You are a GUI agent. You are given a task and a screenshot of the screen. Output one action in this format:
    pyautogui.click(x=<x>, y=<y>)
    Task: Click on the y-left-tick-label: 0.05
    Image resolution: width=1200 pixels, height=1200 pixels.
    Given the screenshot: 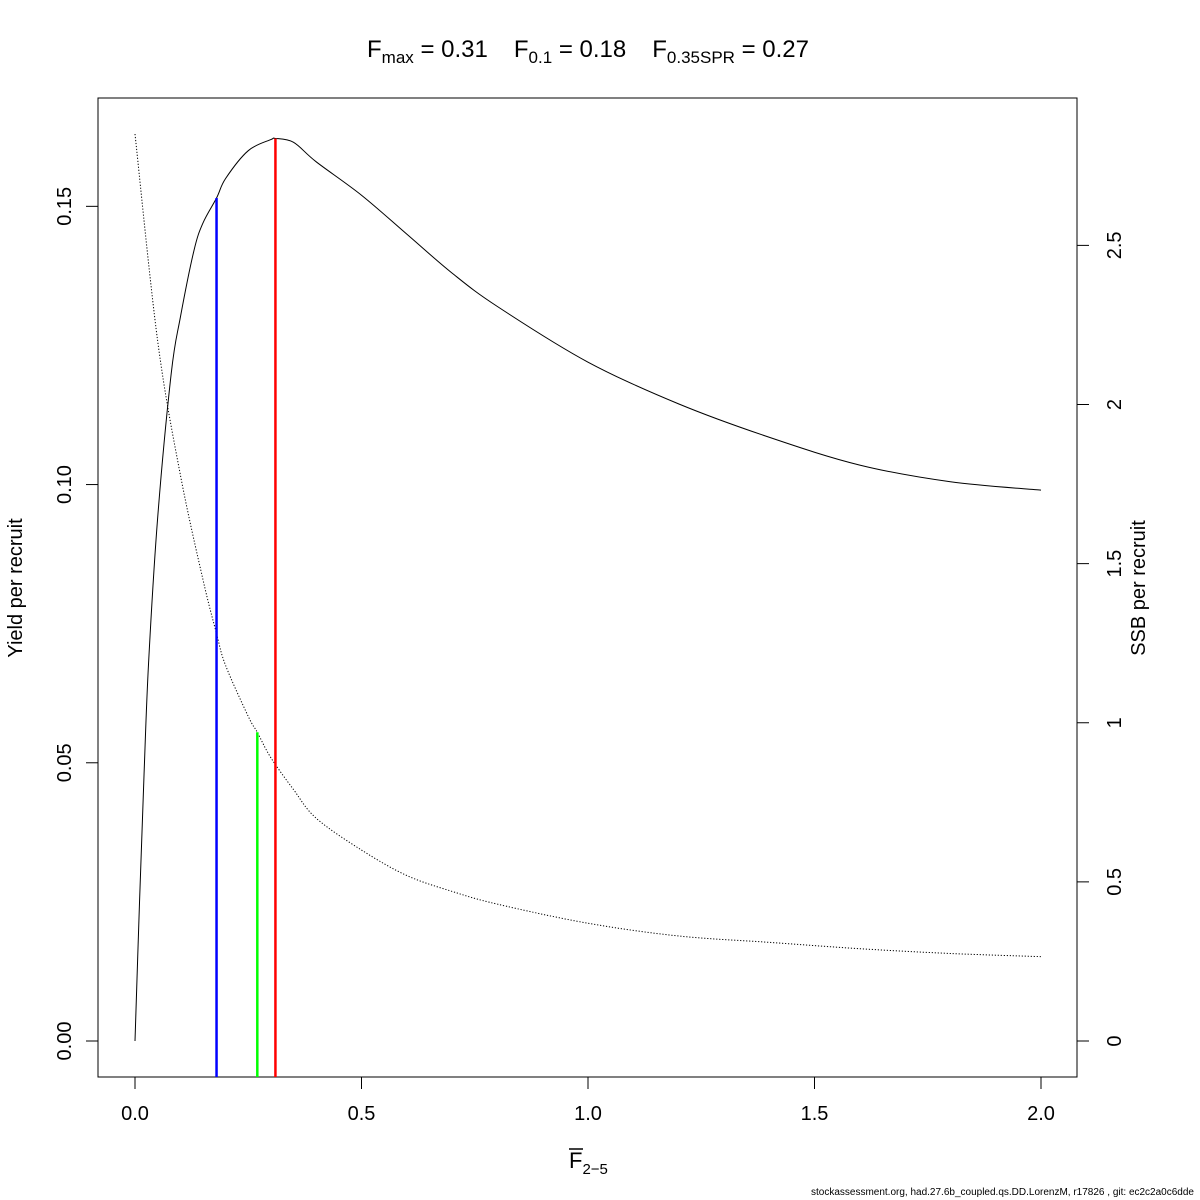 What is the action you would take?
    pyautogui.click(x=65, y=762)
    